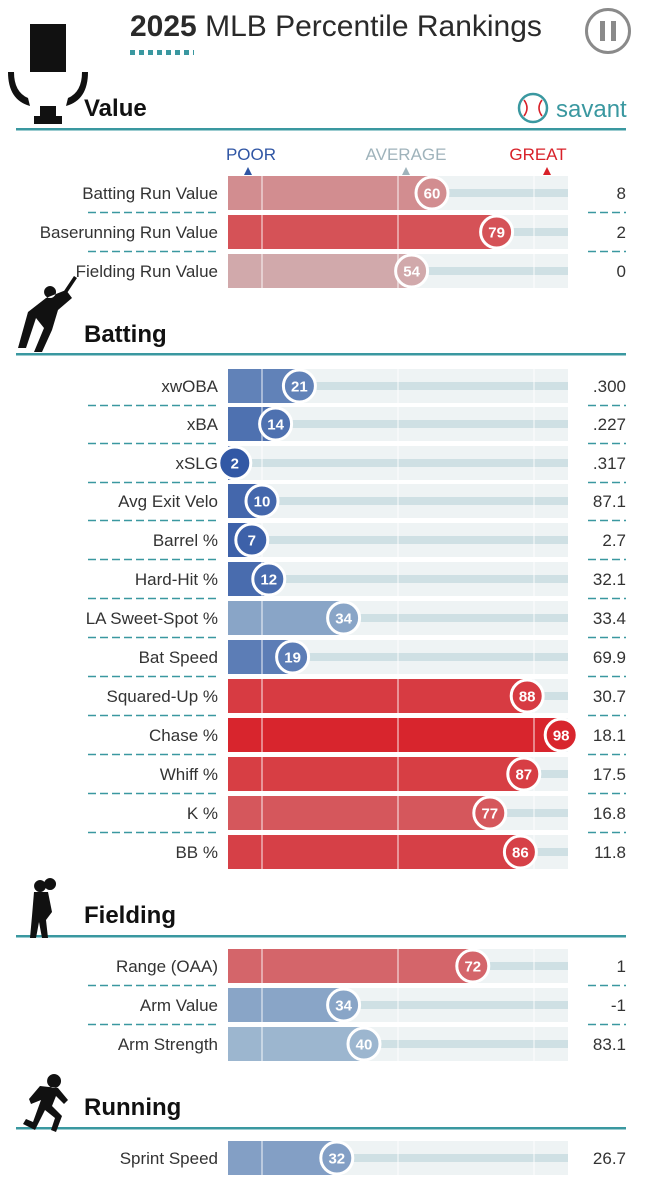 The height and width of the screenshot is (1200, 650). Describe the element at coordinates (591, 109) in the screenshot. I see `savant-label: savant` at that location.